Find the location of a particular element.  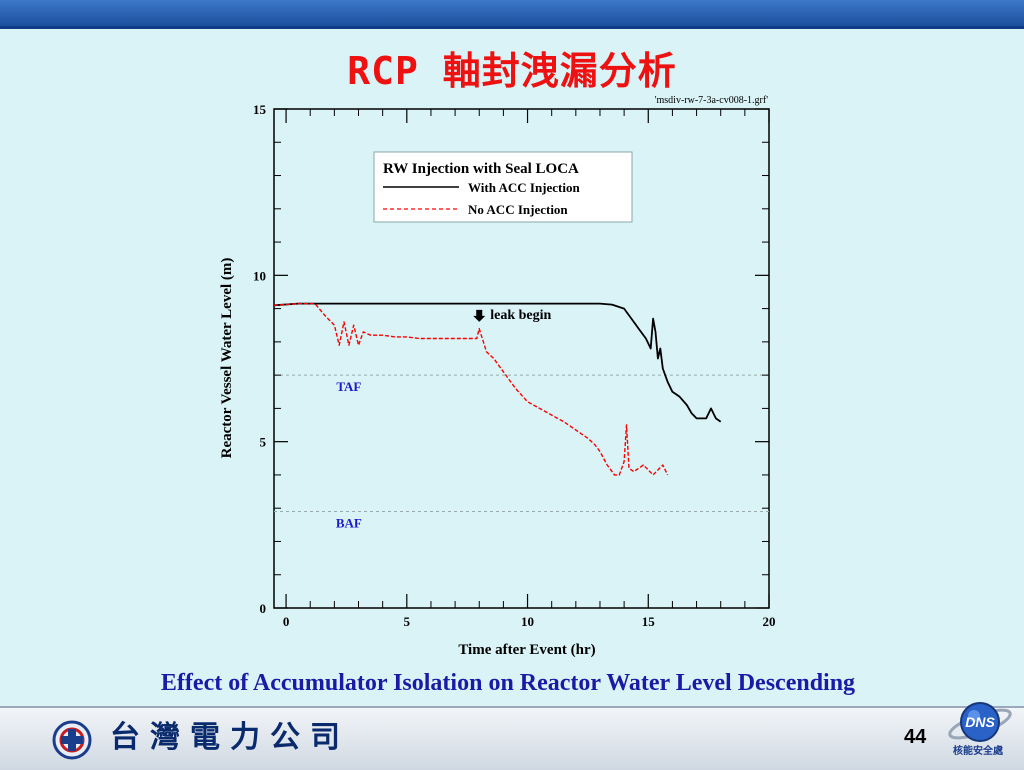

x-tick-label: 15 is located at coordinates (649, 621).